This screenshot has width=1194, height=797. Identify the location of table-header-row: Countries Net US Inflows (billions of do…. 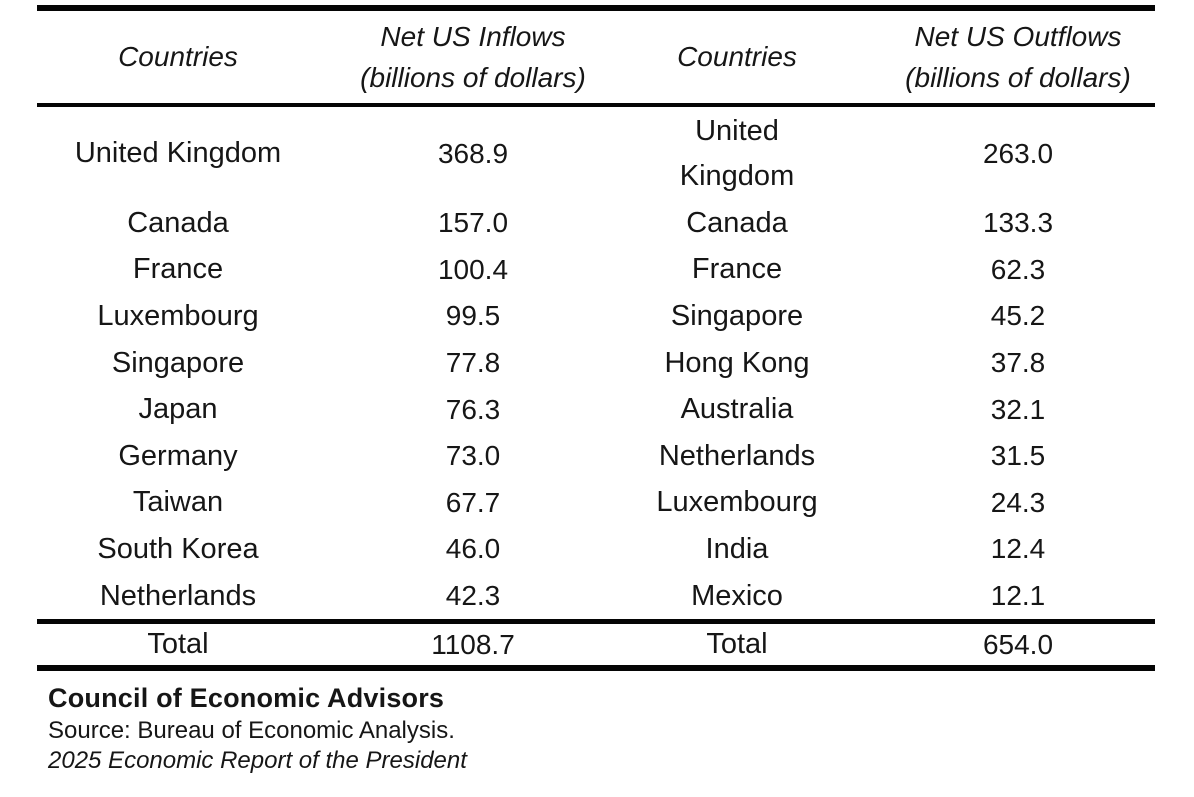
(596, 57).